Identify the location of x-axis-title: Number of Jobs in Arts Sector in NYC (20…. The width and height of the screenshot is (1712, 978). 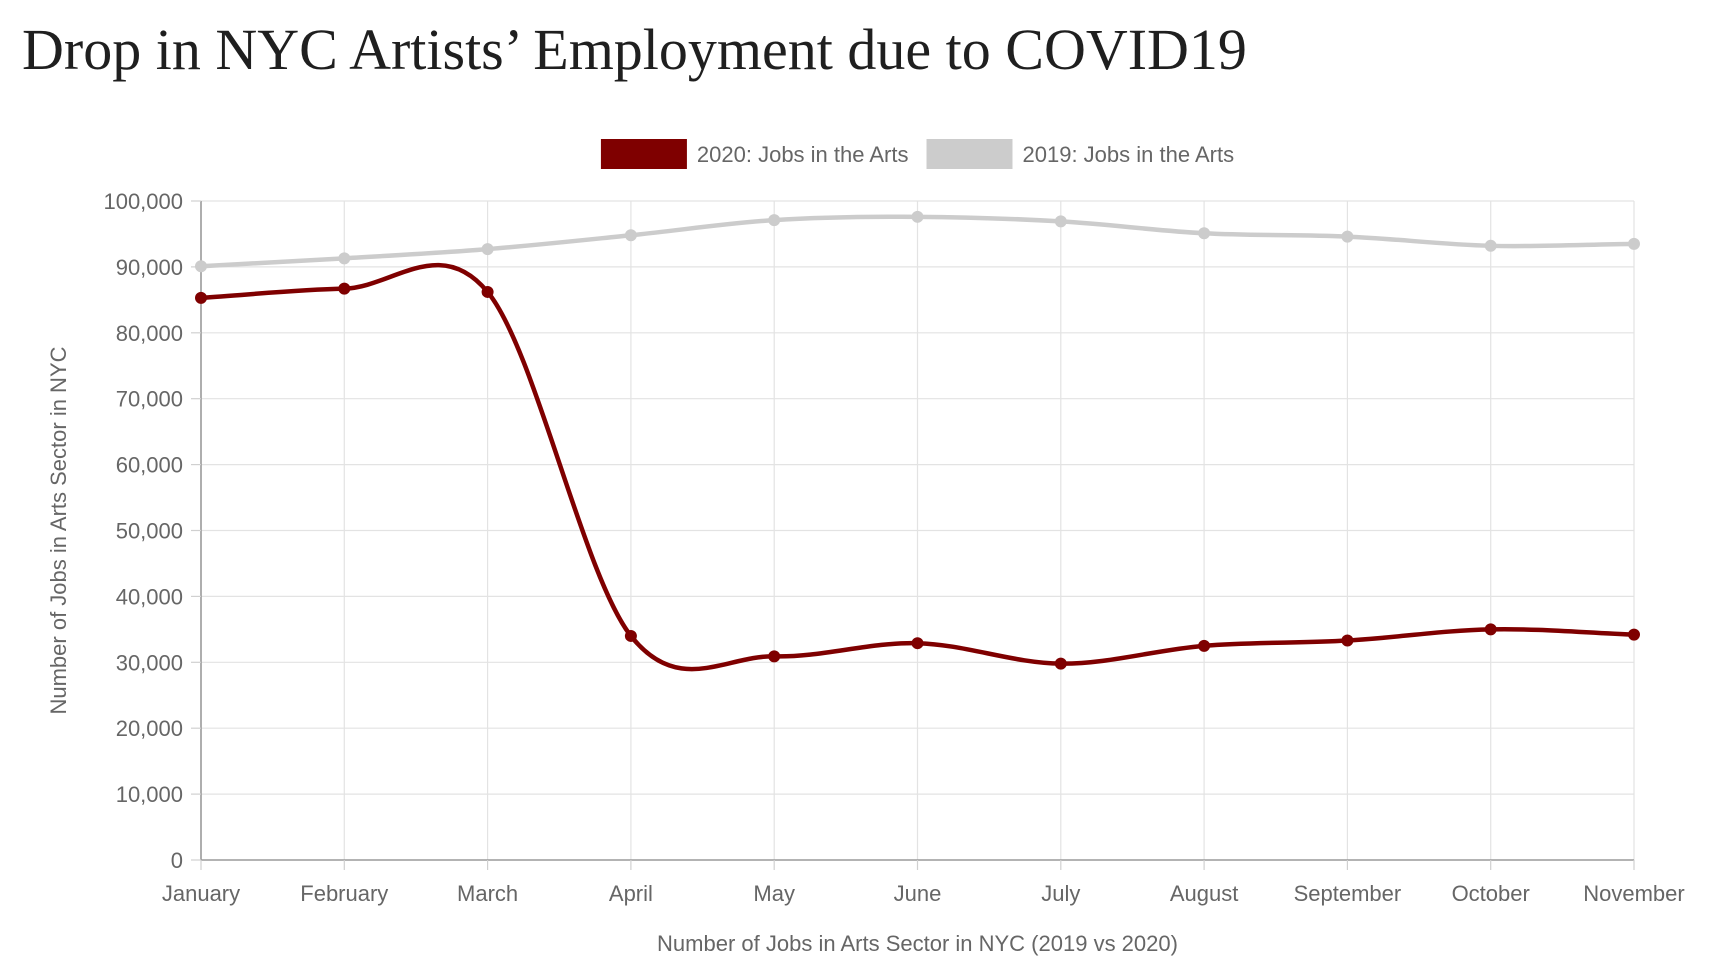
(917, 943).